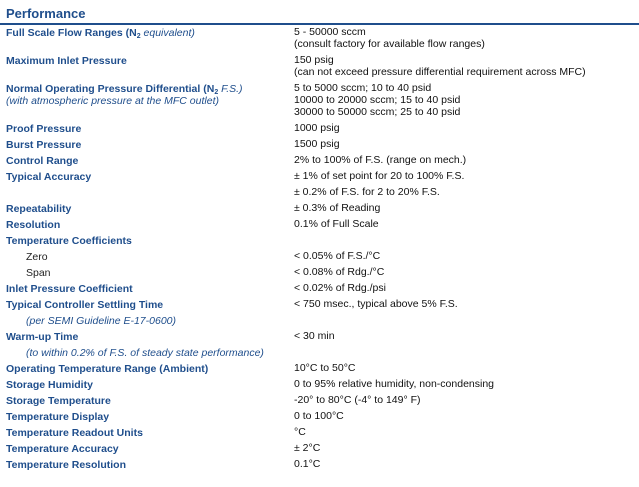 This screenshot has height=487, width=639. What do you see at coordinates (69, 241) in the screenshot?
I see `spec-label: Temperature Coefficients` at bounding box center [69, 241].